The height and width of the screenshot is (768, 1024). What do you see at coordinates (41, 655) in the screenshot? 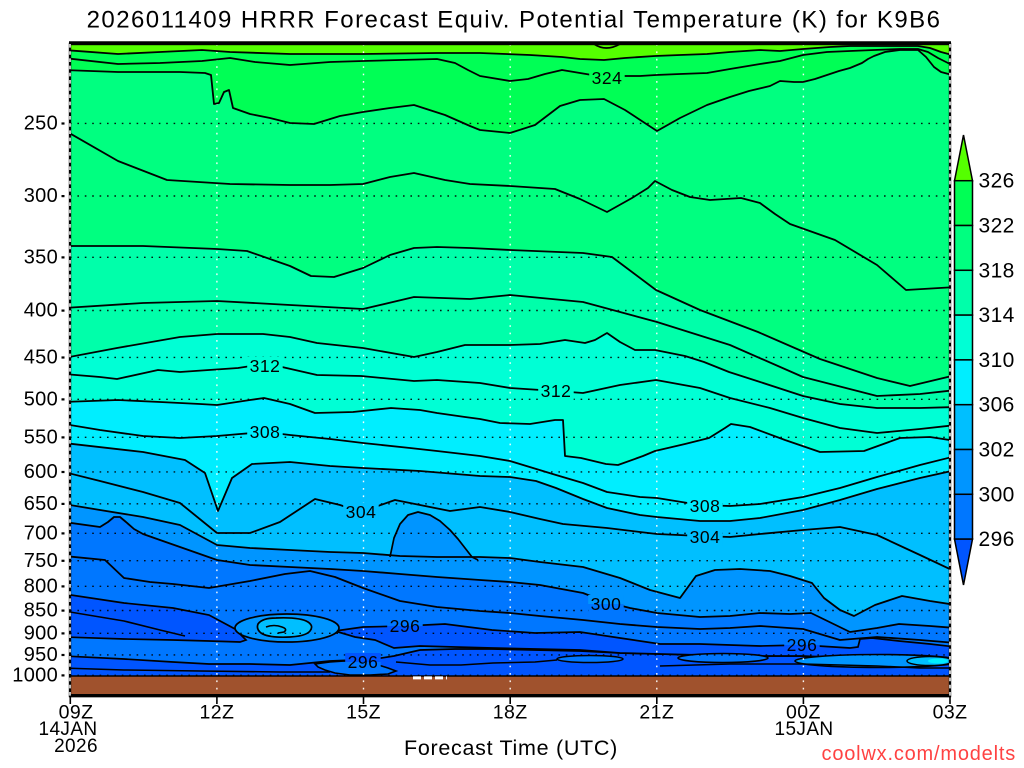
I see `svg-text: 950` at bounding box center [41, 655].